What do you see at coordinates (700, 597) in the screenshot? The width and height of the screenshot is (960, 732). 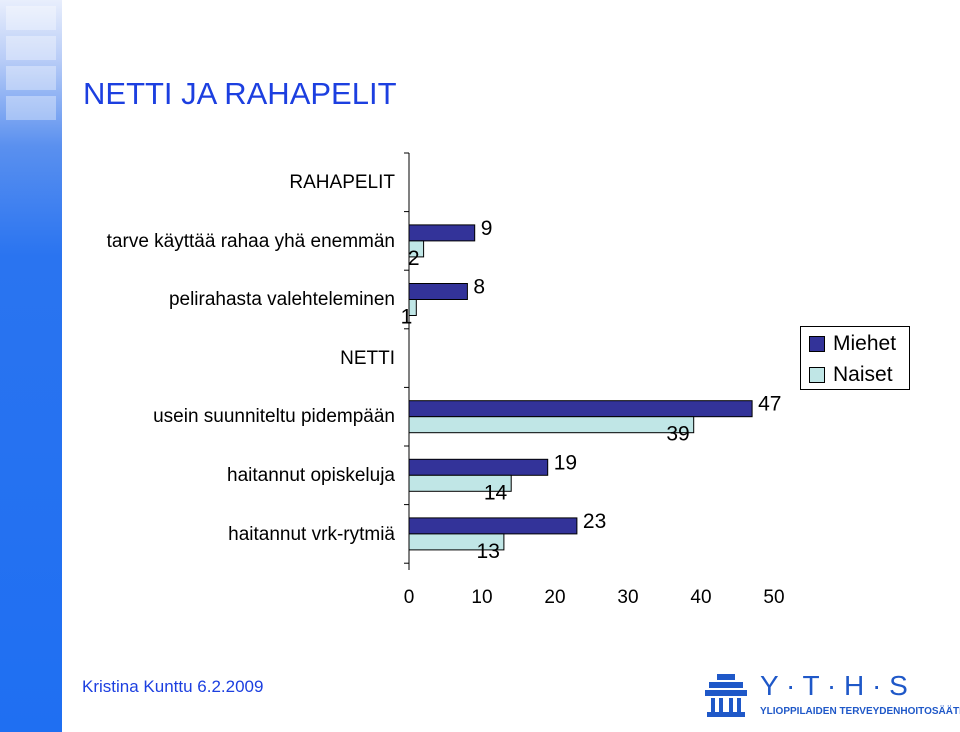 I see `x-tick-label: 40` at bounding box center [700, 597].